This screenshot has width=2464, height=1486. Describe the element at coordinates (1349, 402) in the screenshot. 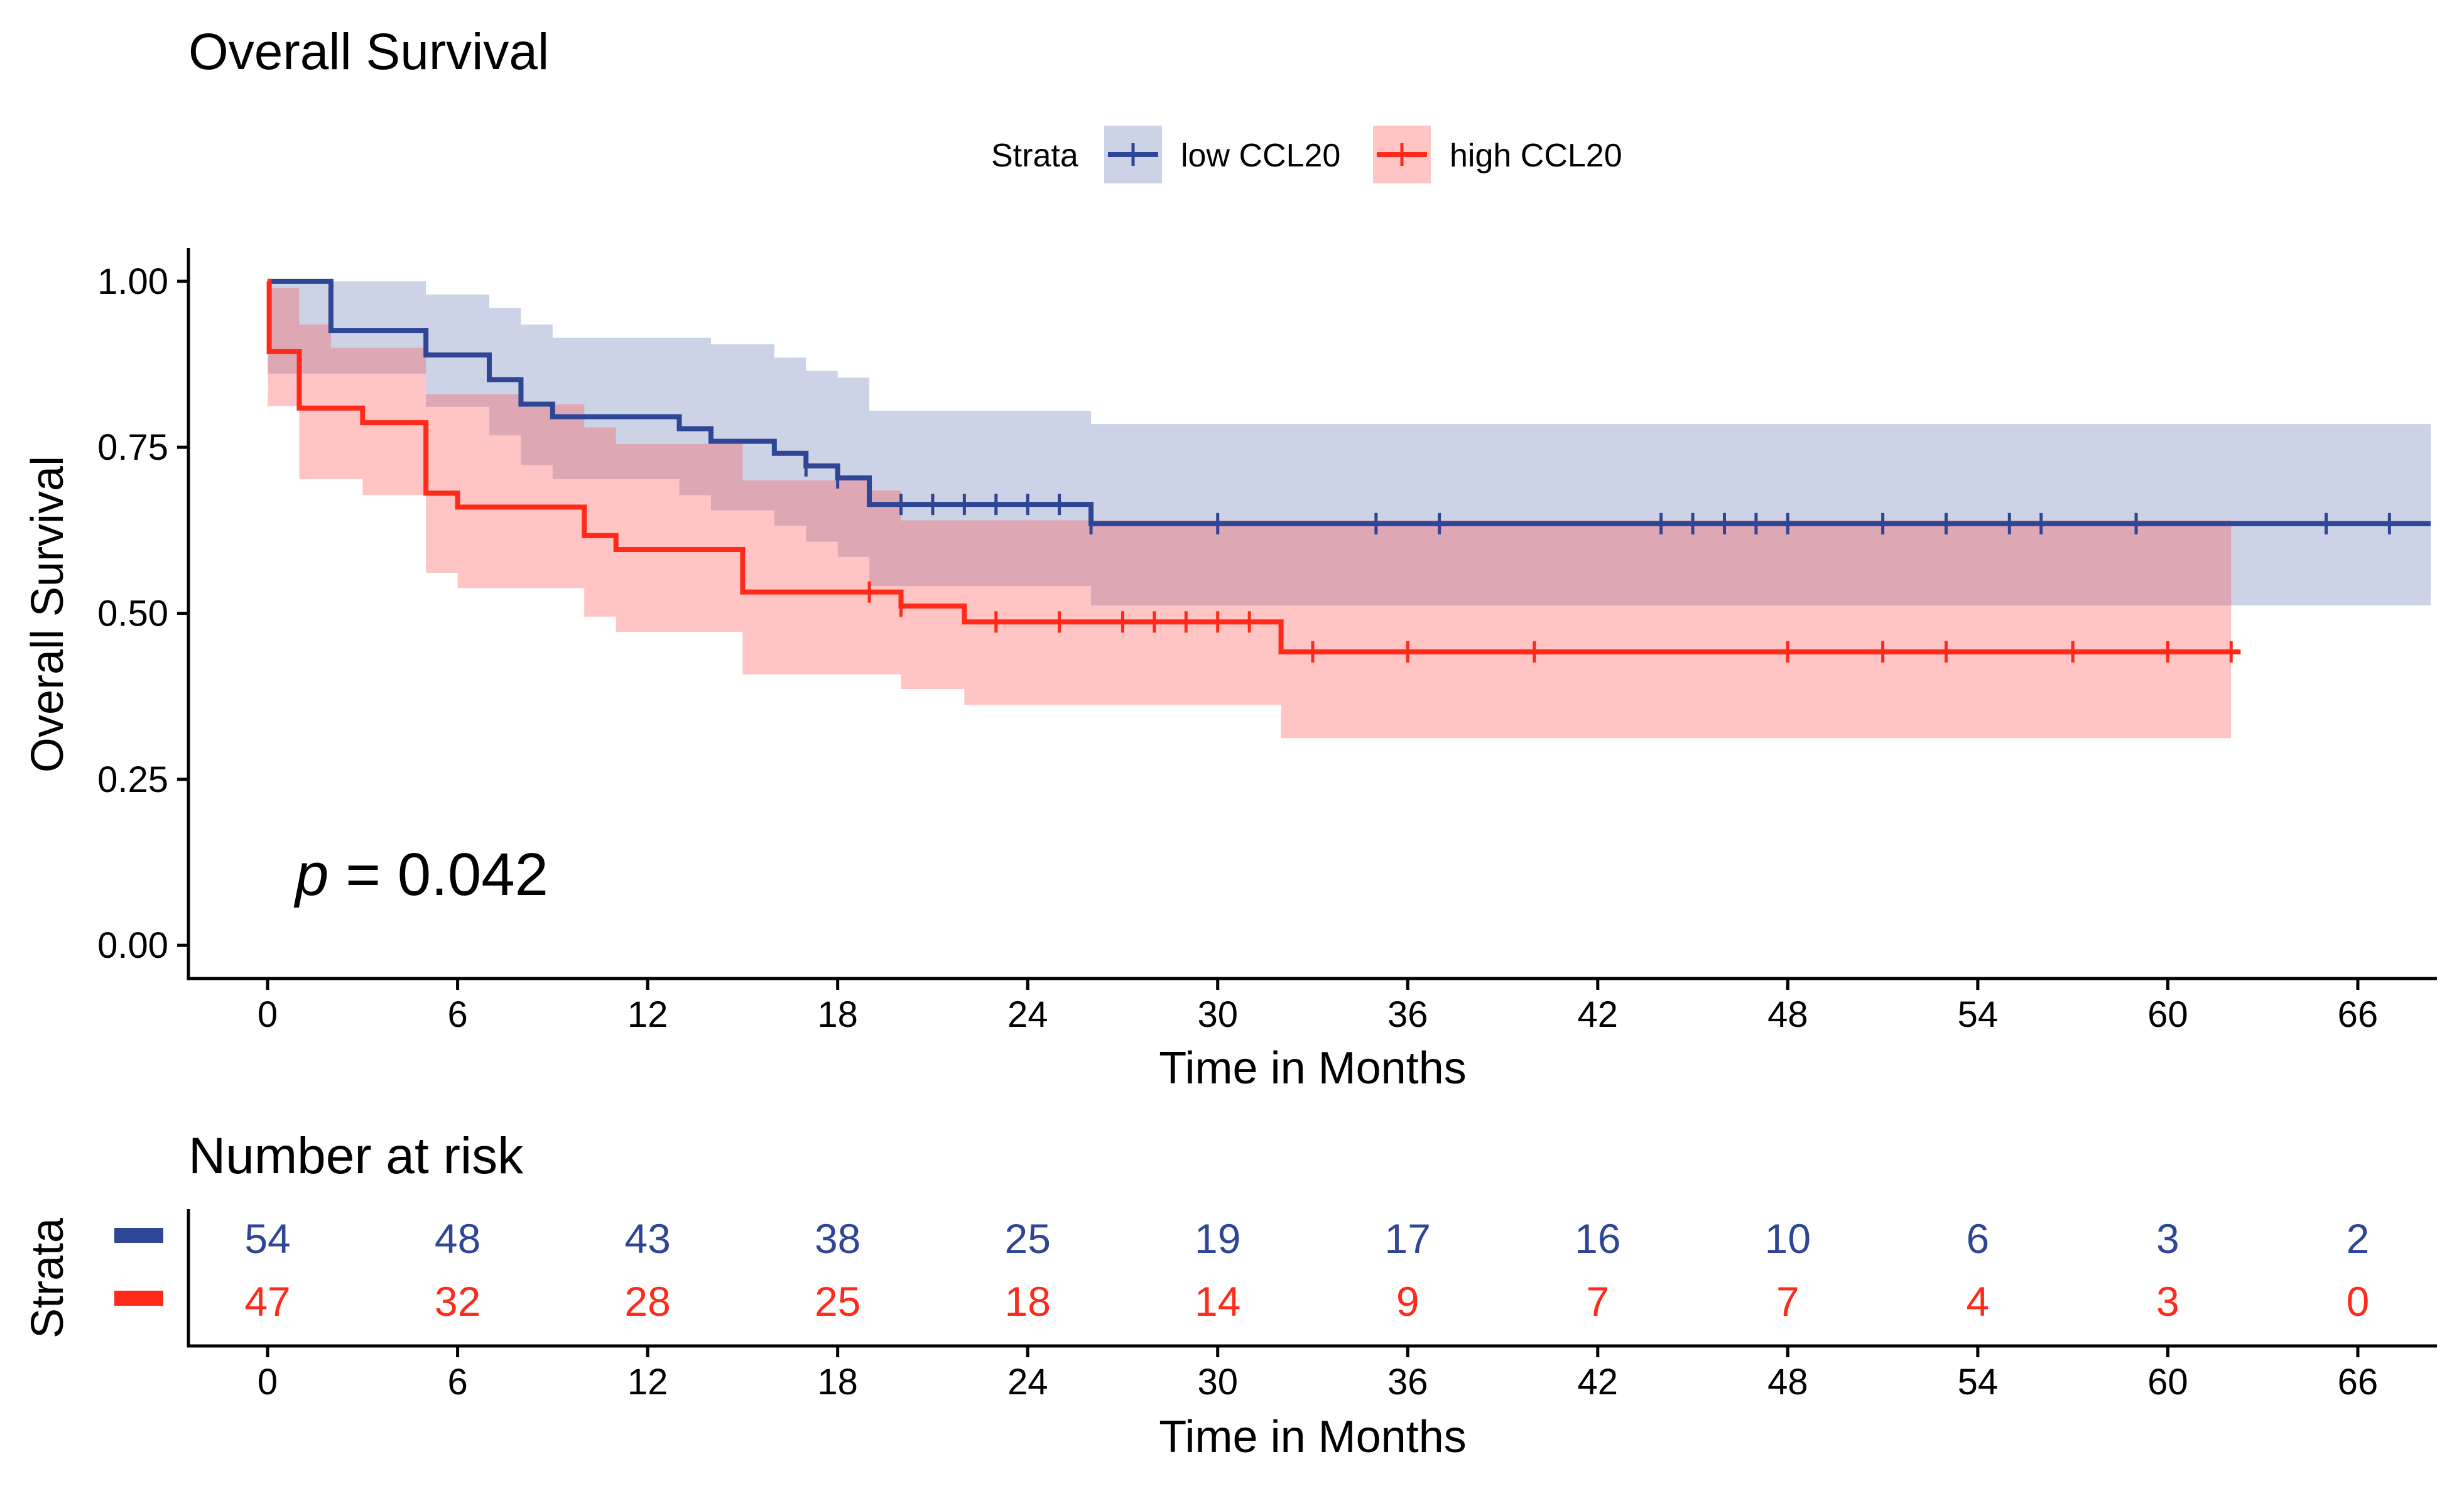

I see `survival-line-low-ccl20` at that location.